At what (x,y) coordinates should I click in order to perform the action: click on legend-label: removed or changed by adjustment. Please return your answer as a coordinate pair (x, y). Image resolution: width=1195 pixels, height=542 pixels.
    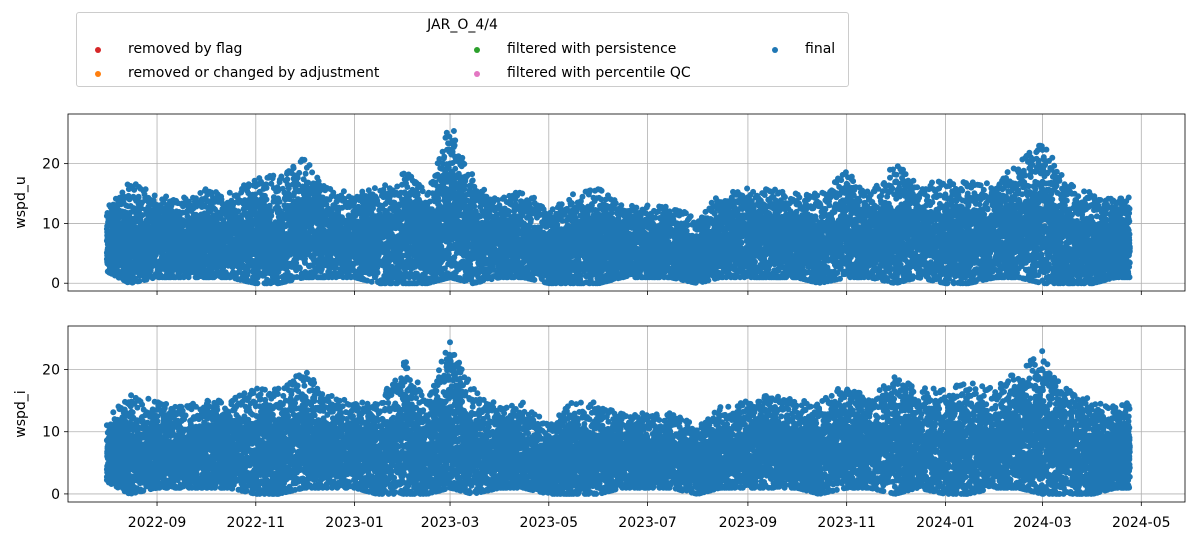
    Looking at the image, I should click on (254, 73).